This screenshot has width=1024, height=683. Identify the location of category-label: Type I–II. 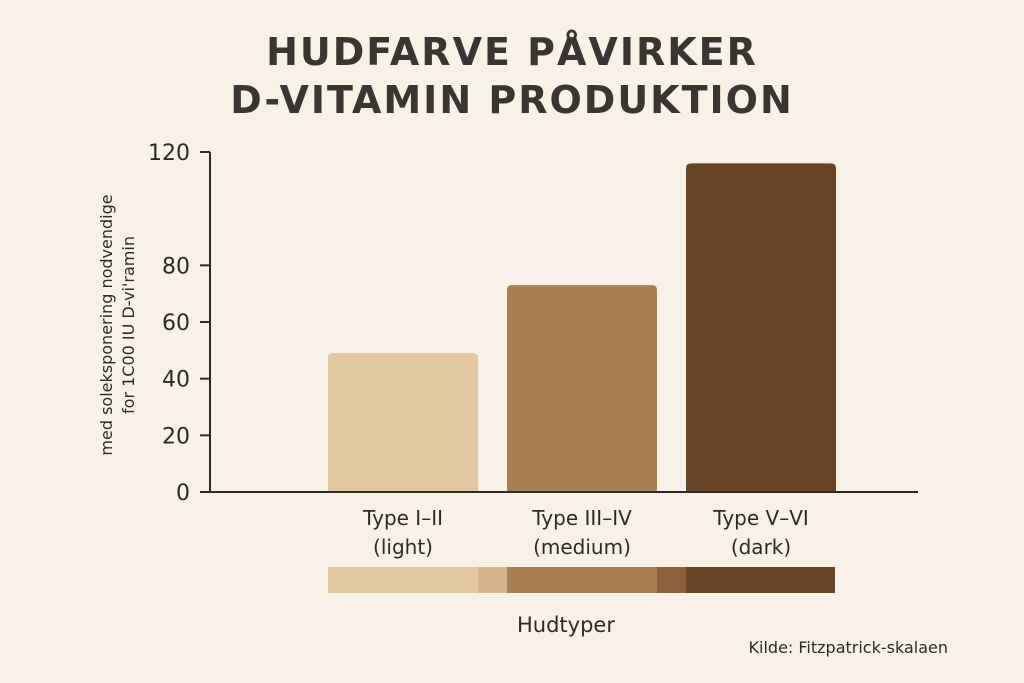
(402, 518).